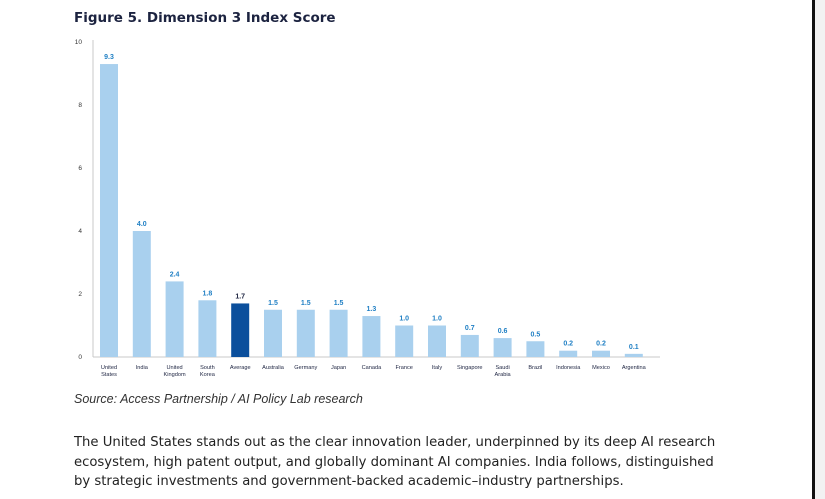  What do you see at coordinates (142, 224) in the screenshot?
I see `bar-value-label: 4.0` at bounding box center [142, 224].